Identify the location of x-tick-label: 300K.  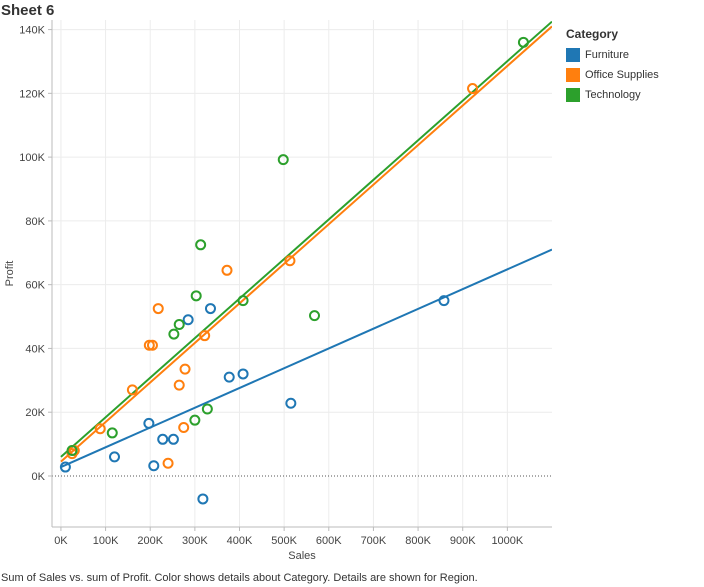
(195, 541).